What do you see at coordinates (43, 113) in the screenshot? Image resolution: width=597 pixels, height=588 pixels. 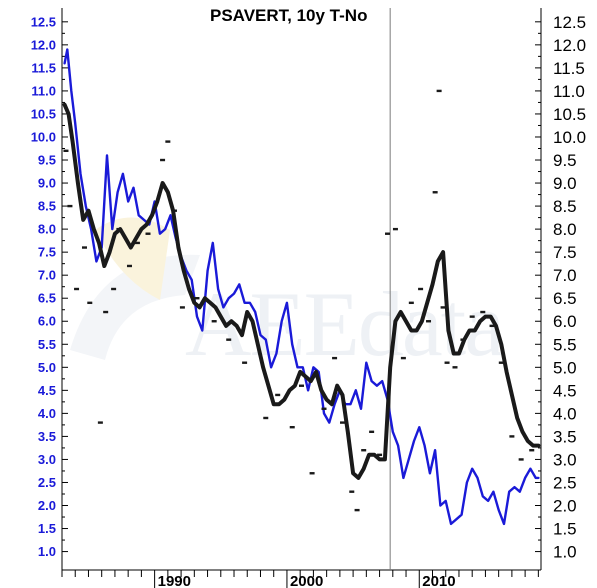 I see `left-axis-tick-label: 10.5` at bounding box center [43, 113].